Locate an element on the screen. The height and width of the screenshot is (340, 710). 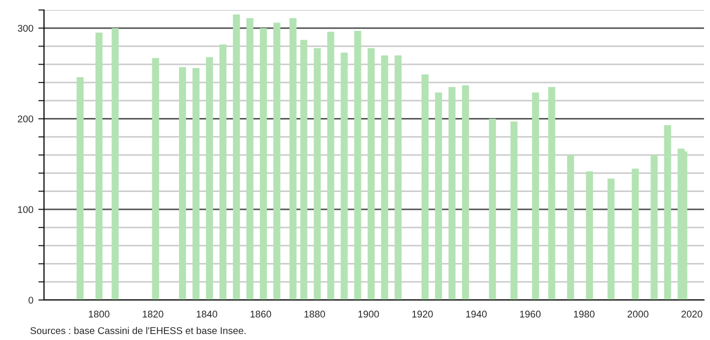
x-tick-label: 1880 is located at coordinates (315, 314).